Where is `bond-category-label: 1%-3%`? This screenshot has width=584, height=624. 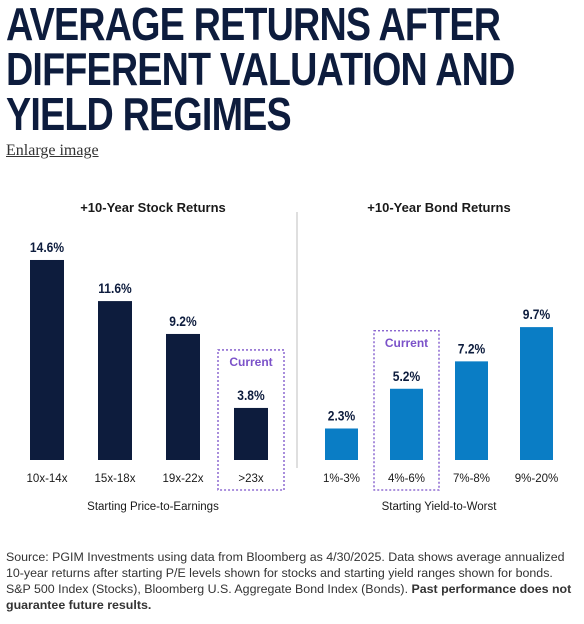 bond-category-label: 1%-3% is located at coordinates (341, 479).